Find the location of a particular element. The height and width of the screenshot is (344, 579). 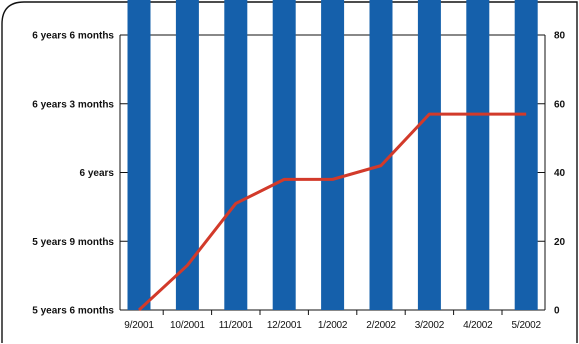

left-tick-label: 5 years 6 months is located at coordinates (73, 311).